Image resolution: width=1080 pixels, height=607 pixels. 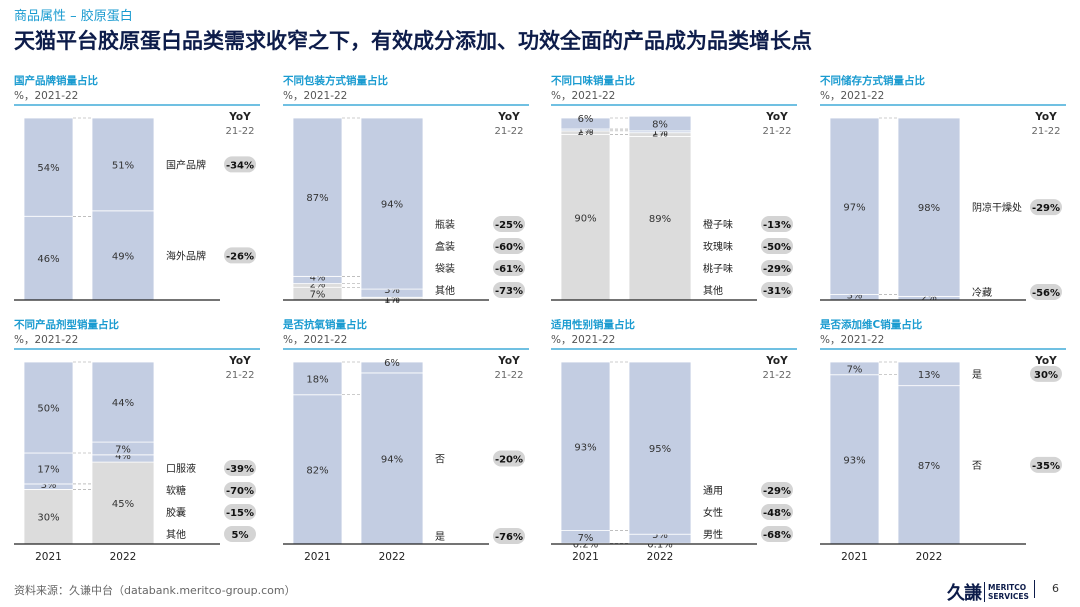 What do you see at coordinates (713, 491) in the screenshot?
I see `series-label: 通用` at bounding box center [713, 491].